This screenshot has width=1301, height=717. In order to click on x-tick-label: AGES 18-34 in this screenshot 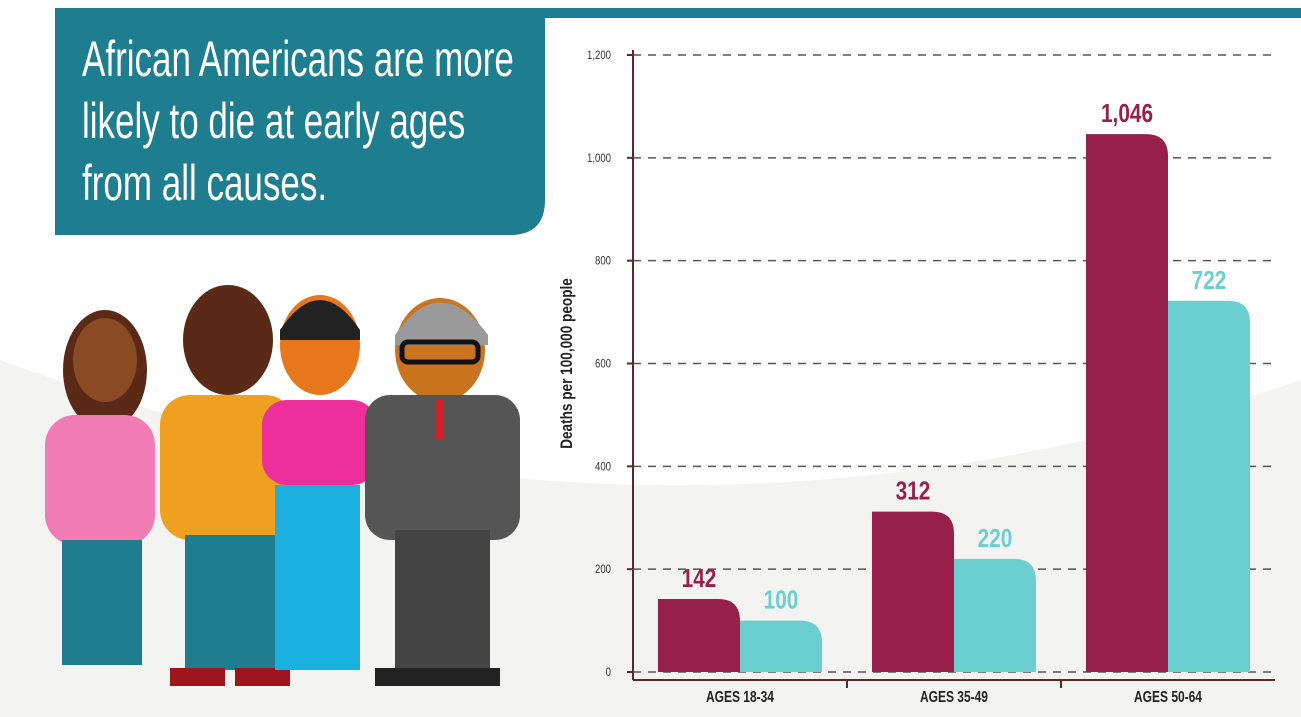, I will do `click(740, 696)`.